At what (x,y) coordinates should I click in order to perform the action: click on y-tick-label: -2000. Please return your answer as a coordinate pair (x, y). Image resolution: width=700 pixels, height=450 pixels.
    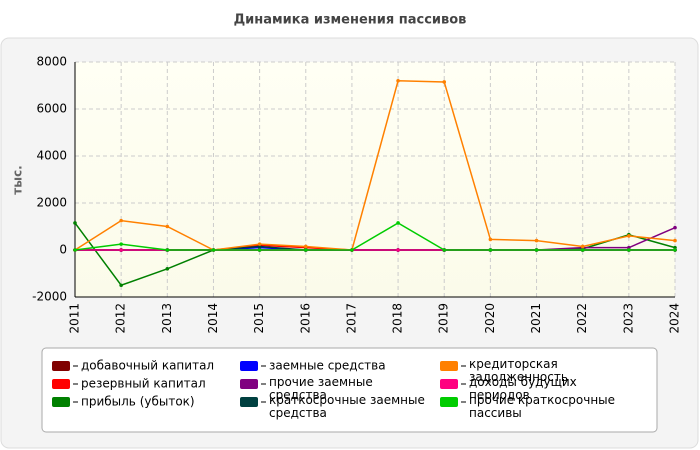
    Looking at the image, I should click on (49, 297).